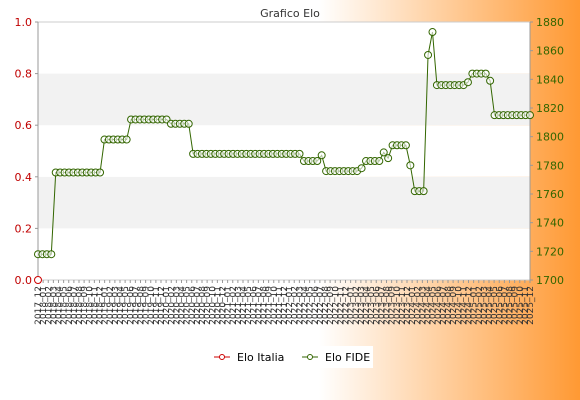 This screenshot has height=400, width=580. Describe the element at coordinates (398, 305) in the screenshot. I see `x-tick-label: 2023_10` at that location.